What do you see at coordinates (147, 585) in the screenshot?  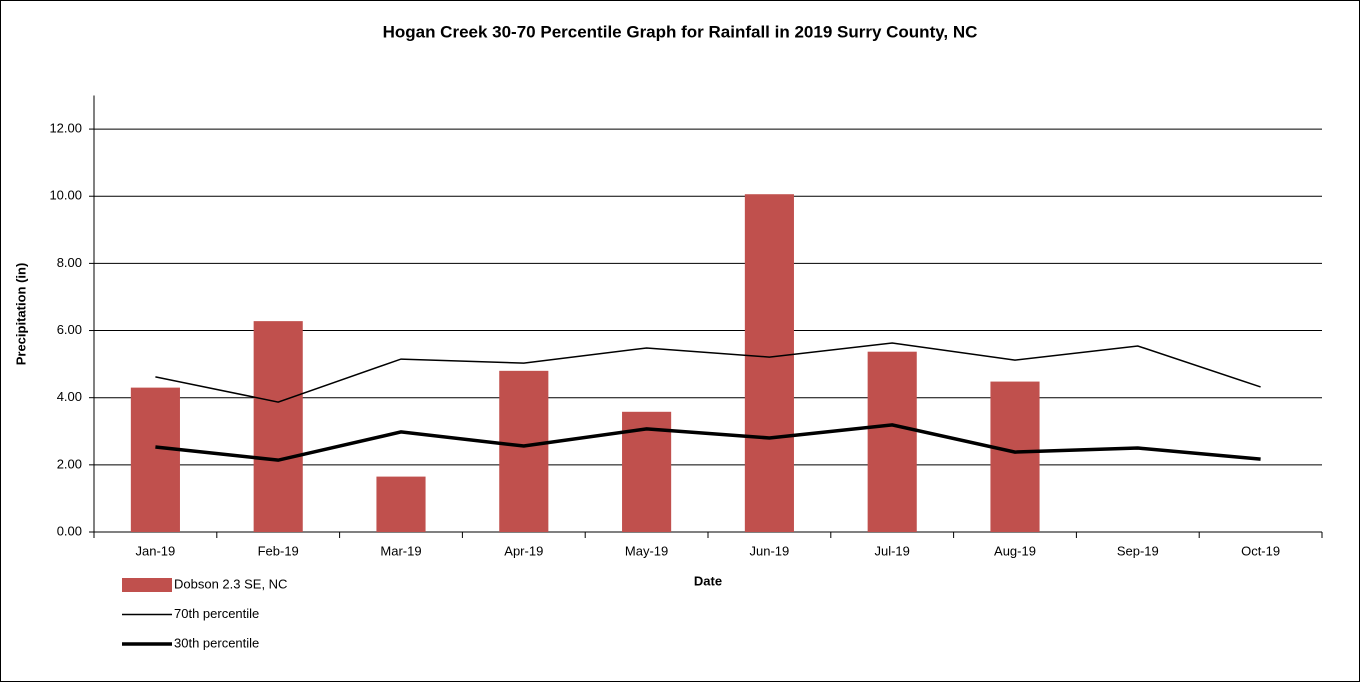 I see `legend-swatch` at bounding box center [147, 585].